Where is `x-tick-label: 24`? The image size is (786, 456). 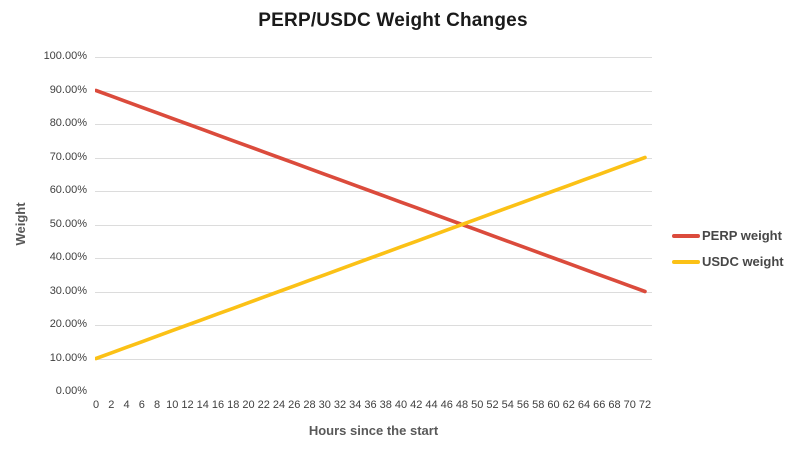
x-tick-label: 24 is located at coordinates (279, 405).